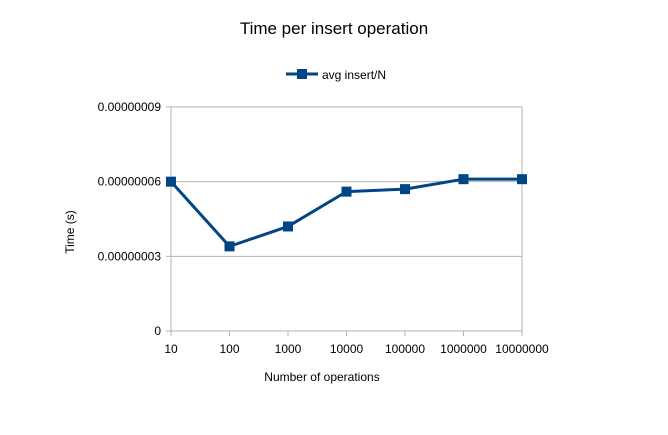 Image resolution: width=668 pixels, height=435 pixels. I want to click on y-tick-labels: 0 0.00000003 0.00000006 0.00000009, so click(130, 219).